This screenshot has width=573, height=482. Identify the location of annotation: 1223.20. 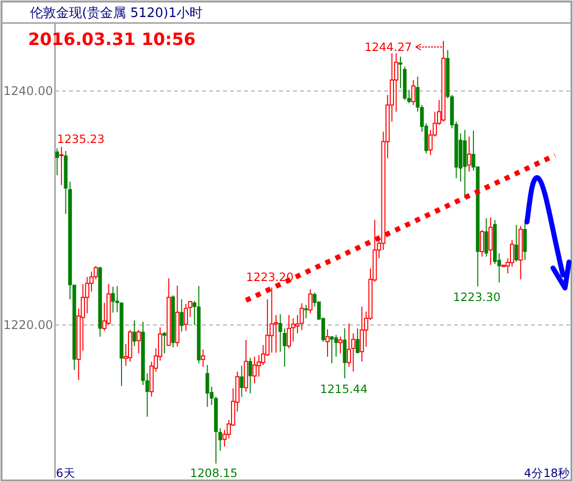
(270, 277).